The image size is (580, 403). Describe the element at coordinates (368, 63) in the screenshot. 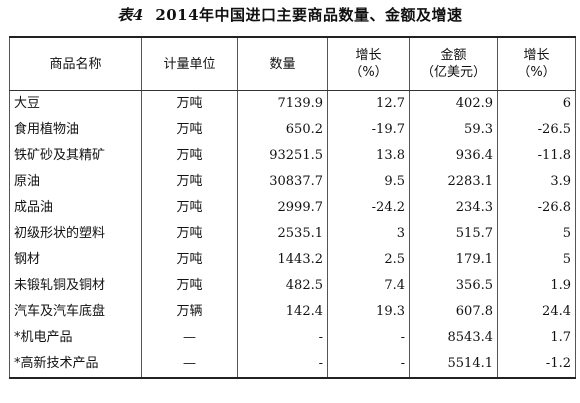

I see `header-qty-growth: 增长 （%）` at that location.